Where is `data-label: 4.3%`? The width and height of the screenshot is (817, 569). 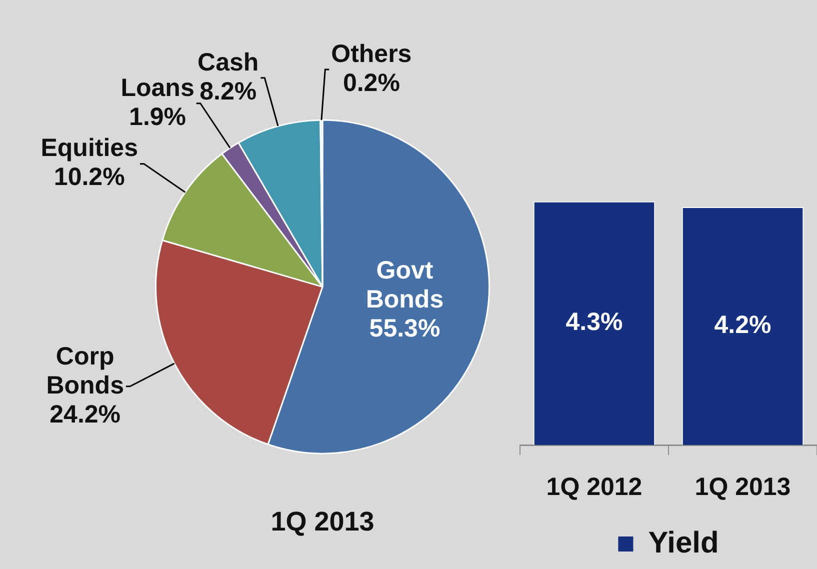
data-label: 4.3% is located at coordinates (594, 322).